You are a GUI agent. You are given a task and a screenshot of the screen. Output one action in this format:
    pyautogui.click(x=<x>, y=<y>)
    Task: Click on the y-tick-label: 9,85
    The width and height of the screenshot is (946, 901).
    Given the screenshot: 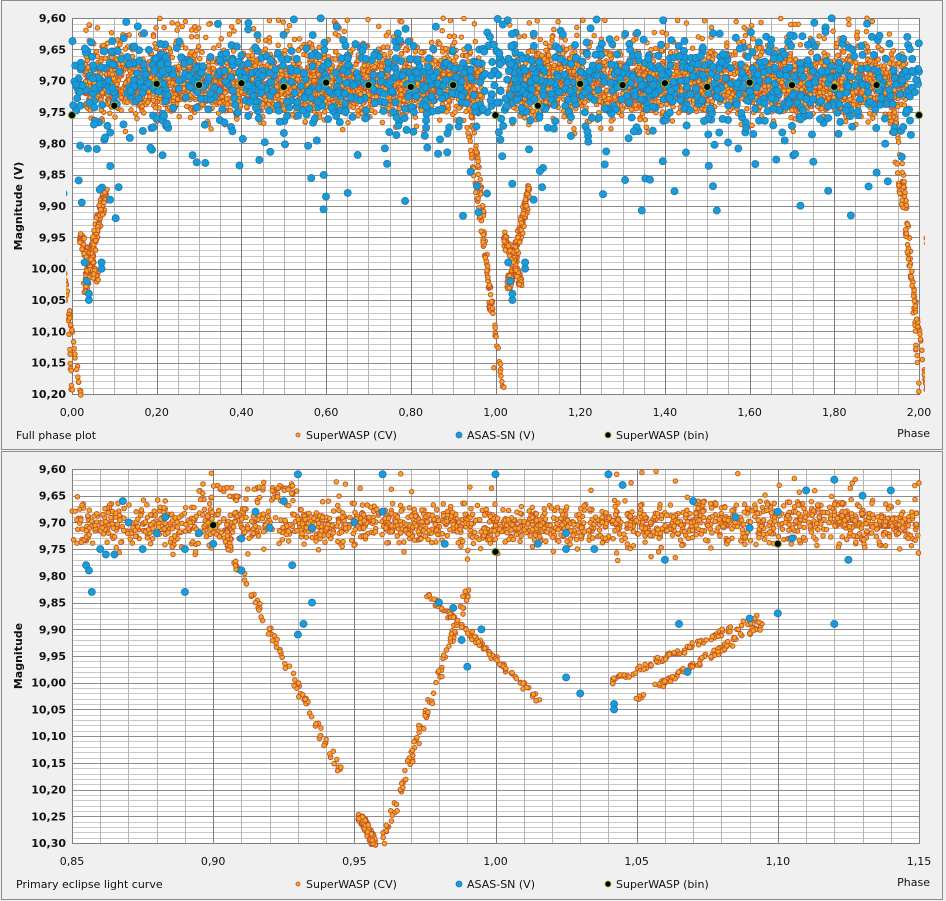 What is the action you would take?
    pyautogui.click(x=52, y=175)
    